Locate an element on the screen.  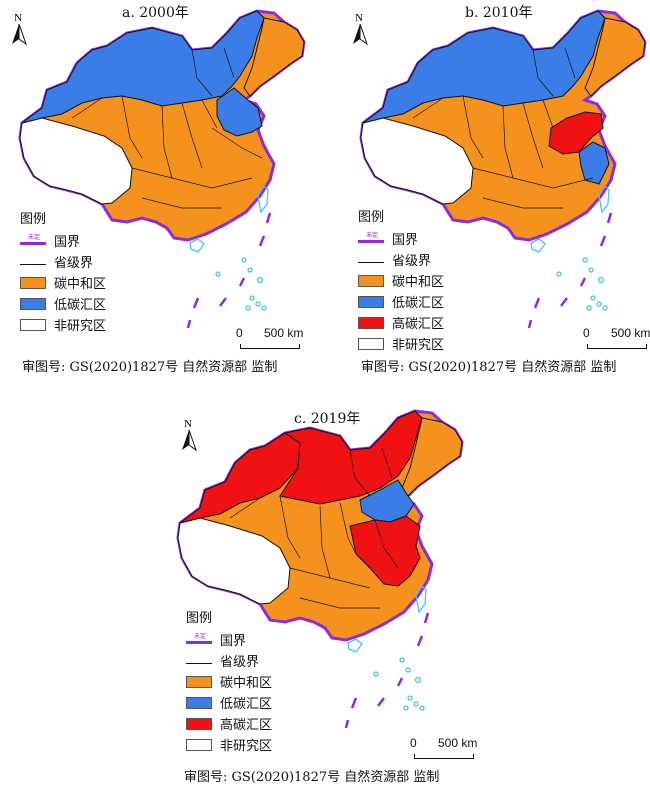
region-low-carbon is located at coordinates (387, 501).